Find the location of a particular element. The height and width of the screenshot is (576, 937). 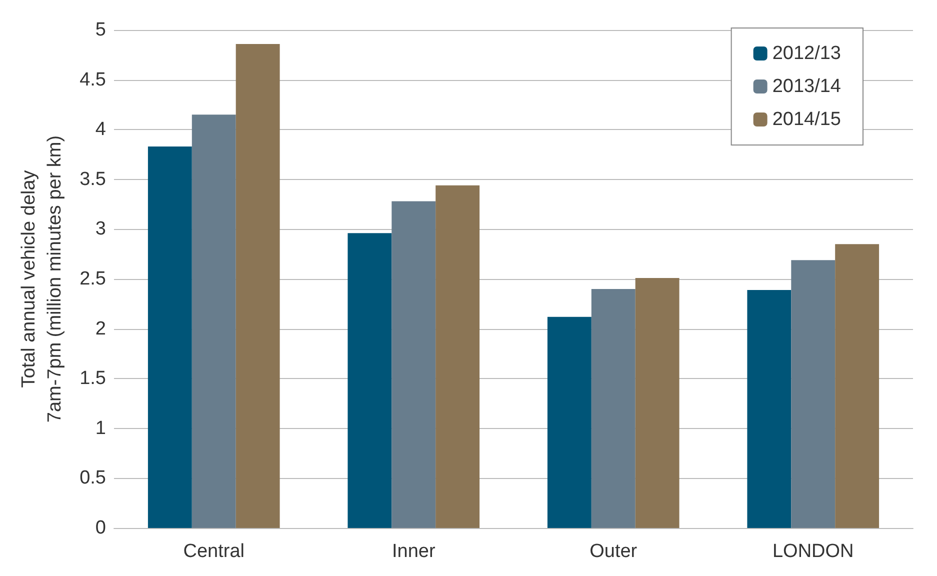

legend-label: 2012/13 is located at coordinates (807, 53).